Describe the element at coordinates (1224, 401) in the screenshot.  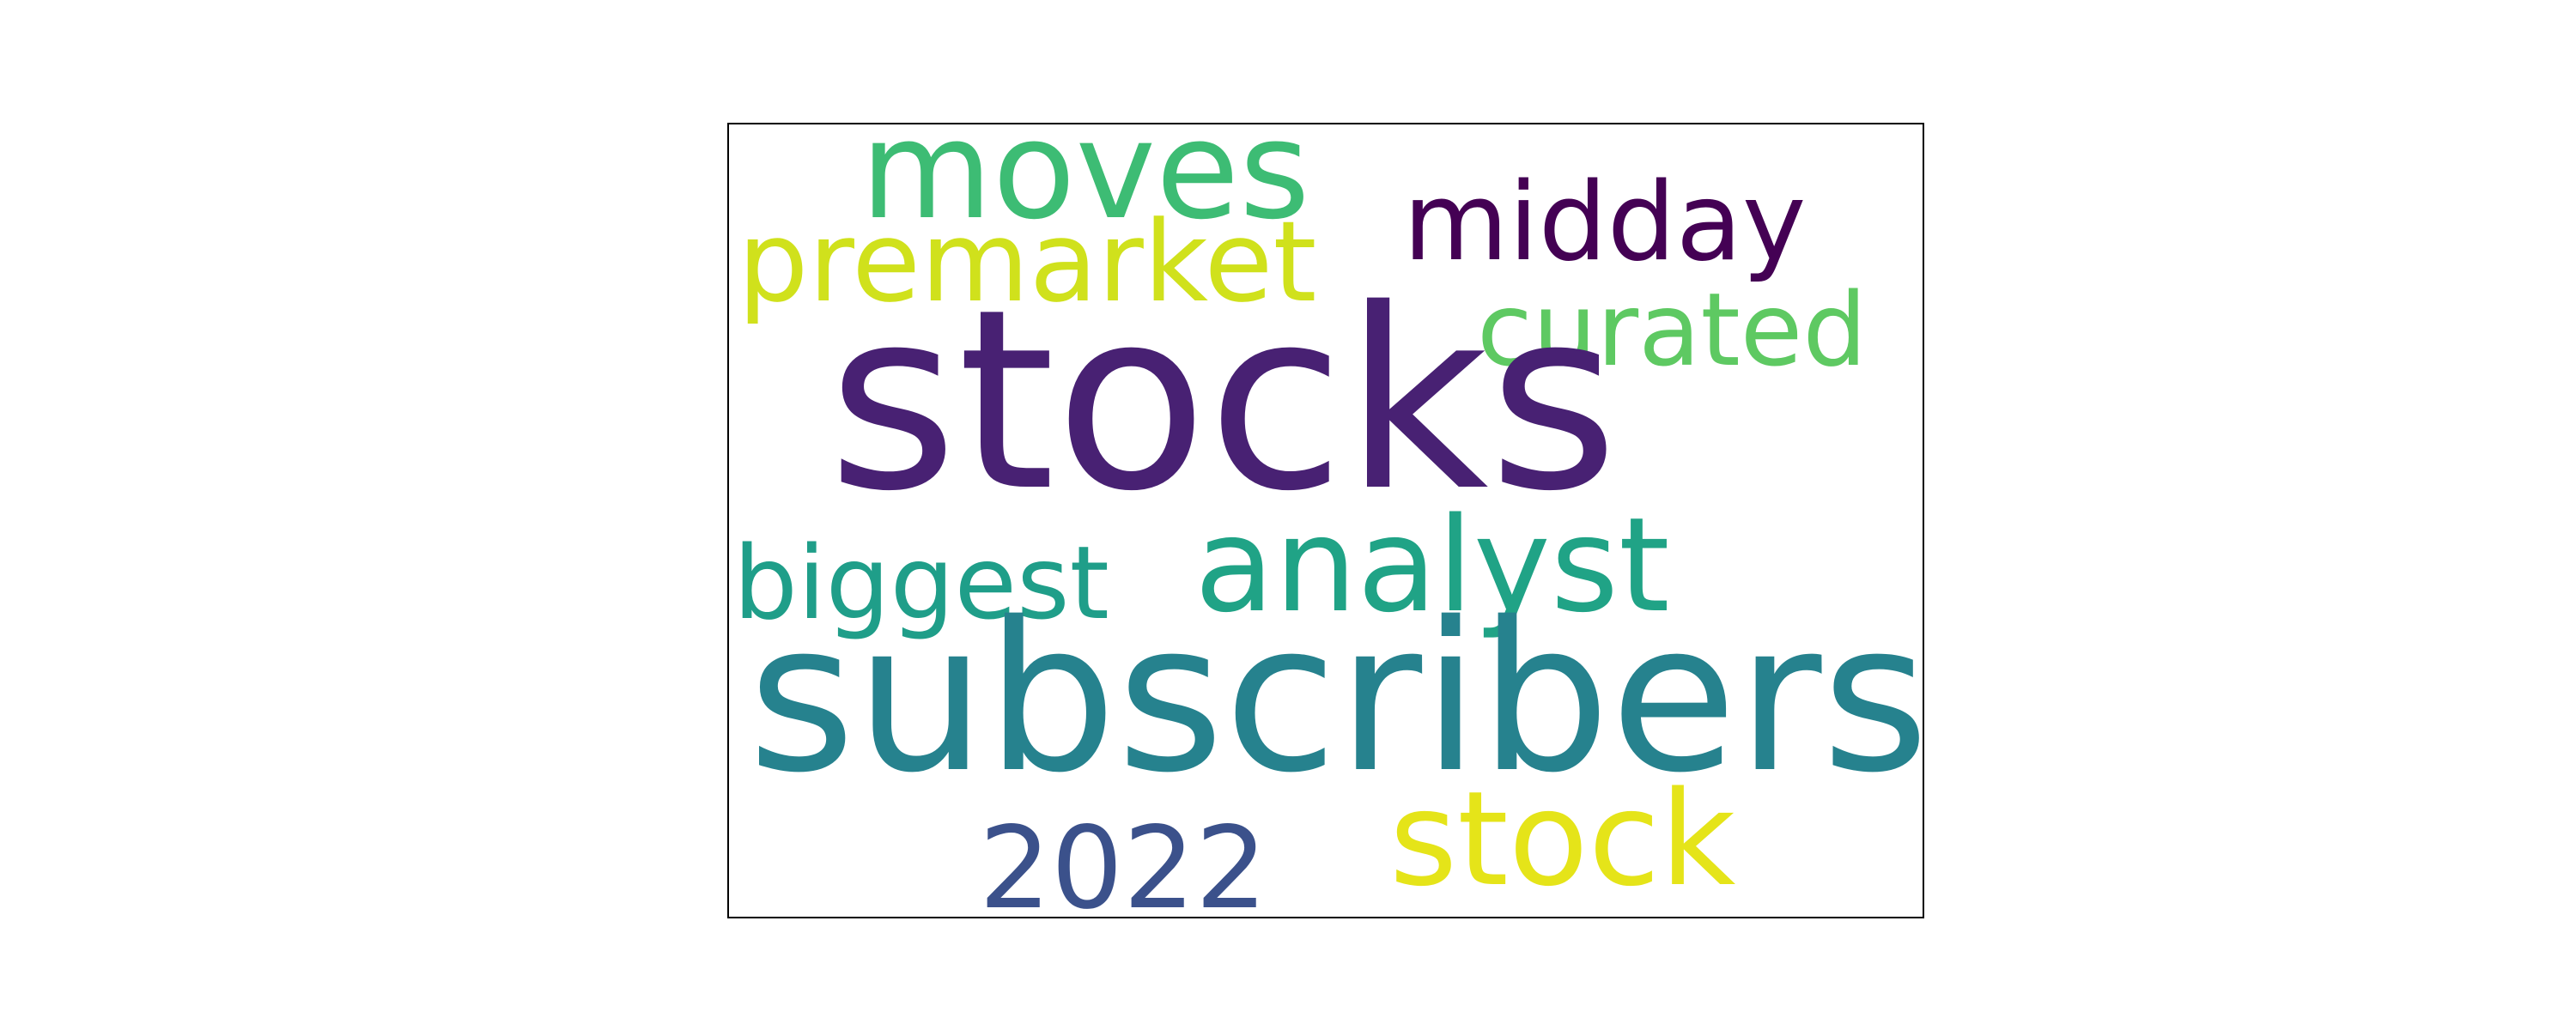
I see `word-stocks: stocks` at that location.